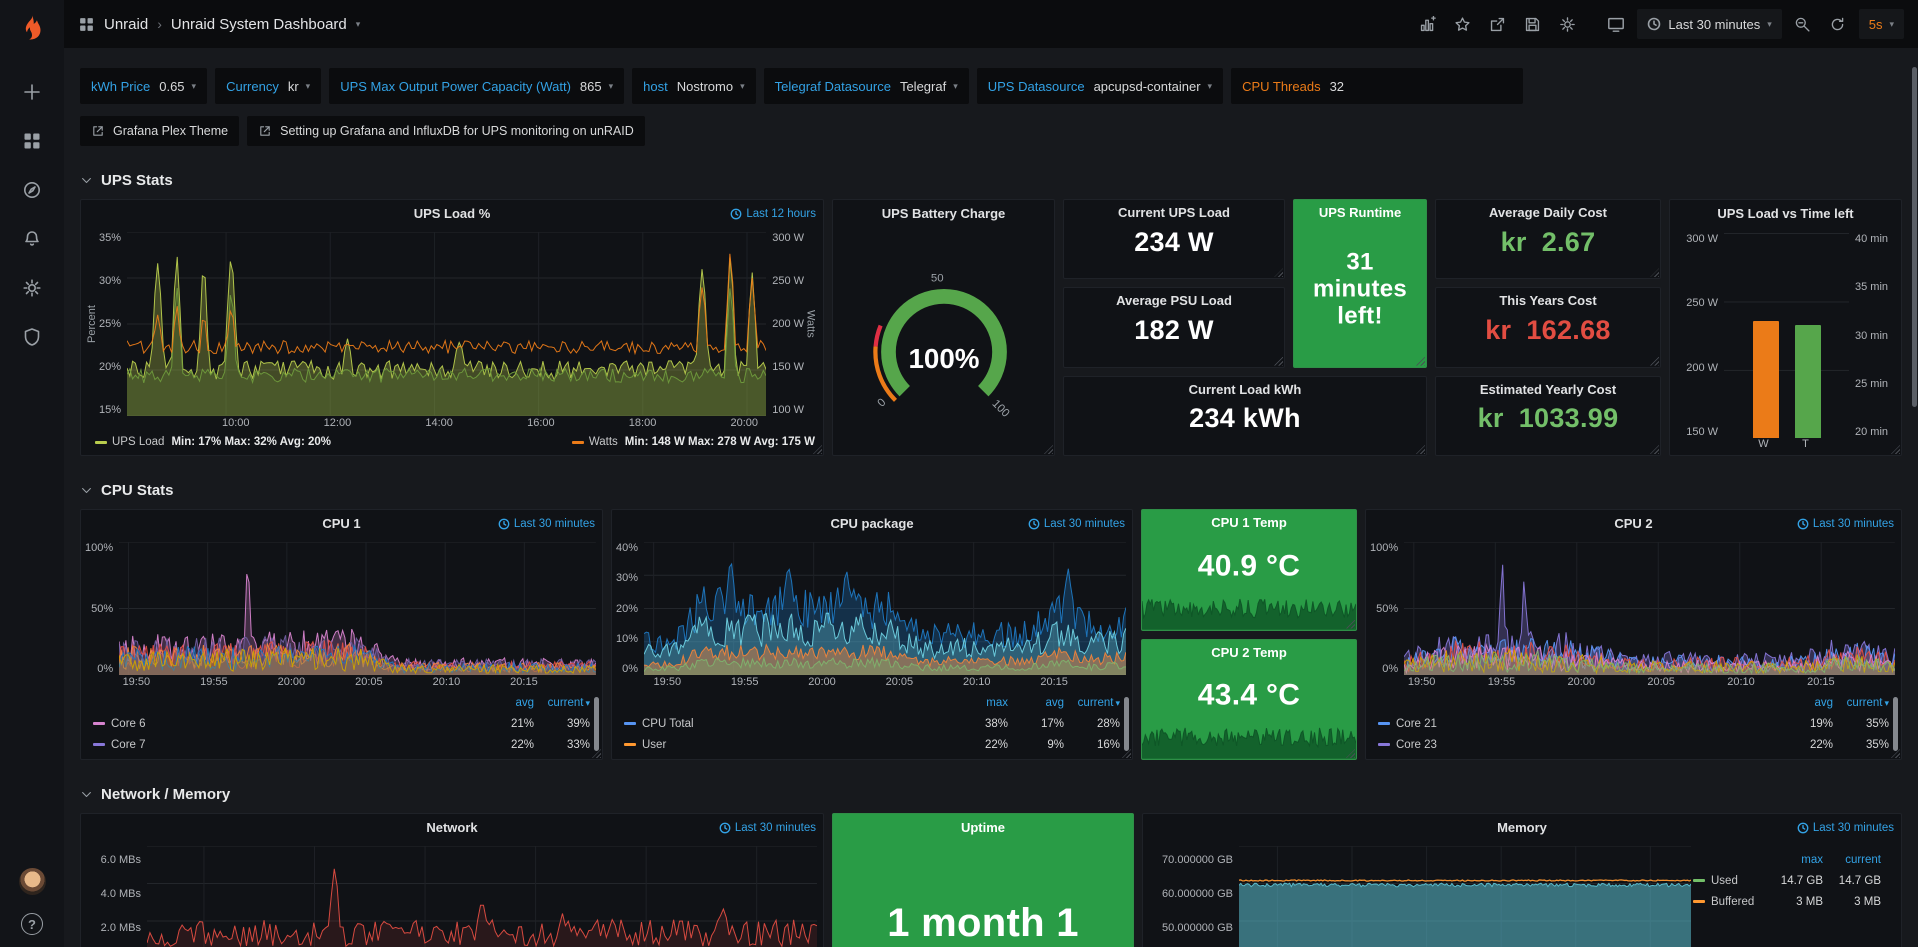 This screenshot has width=1918, height=947. Describe the element at coordinates (1249, 696) in the screenshot. I see `stat-value: 43.4 °C` at that location.